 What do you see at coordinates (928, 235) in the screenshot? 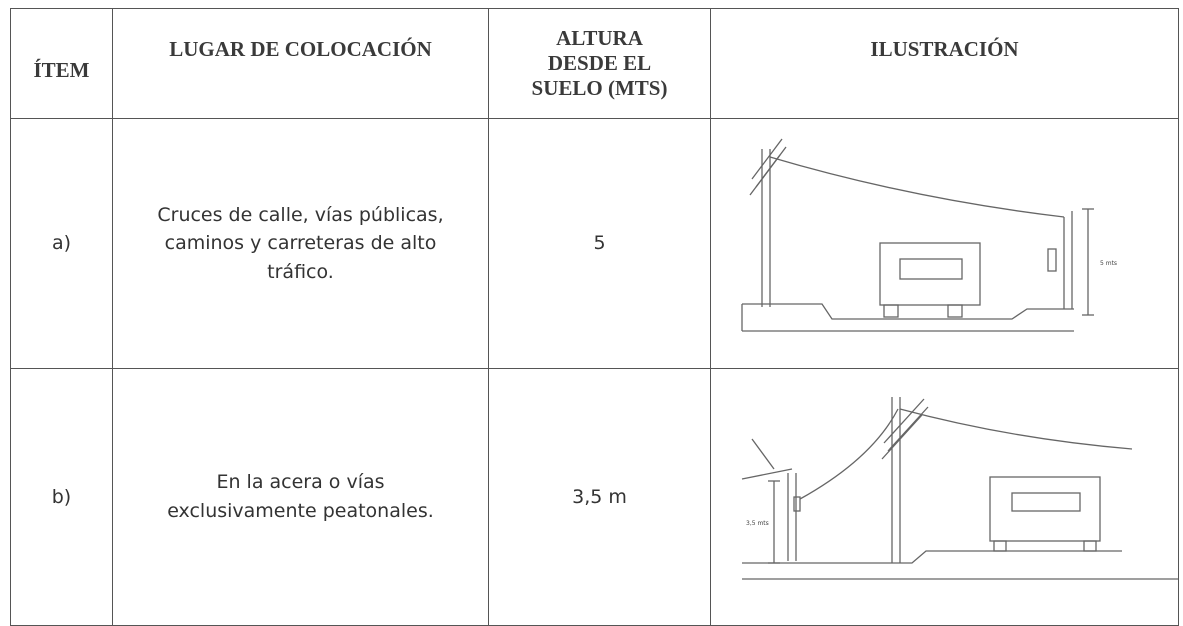
I see `illustration: 5 mts` at bounding box center [928, 235].